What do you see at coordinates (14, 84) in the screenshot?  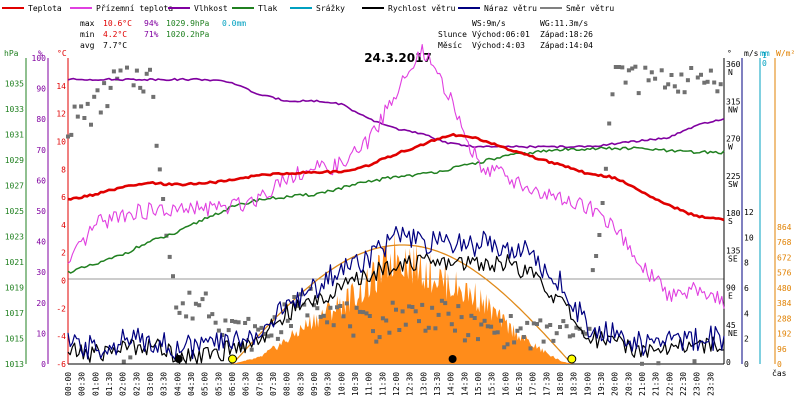 I see `tick-label-hpa: 1035` at bounding box center [14, 84].